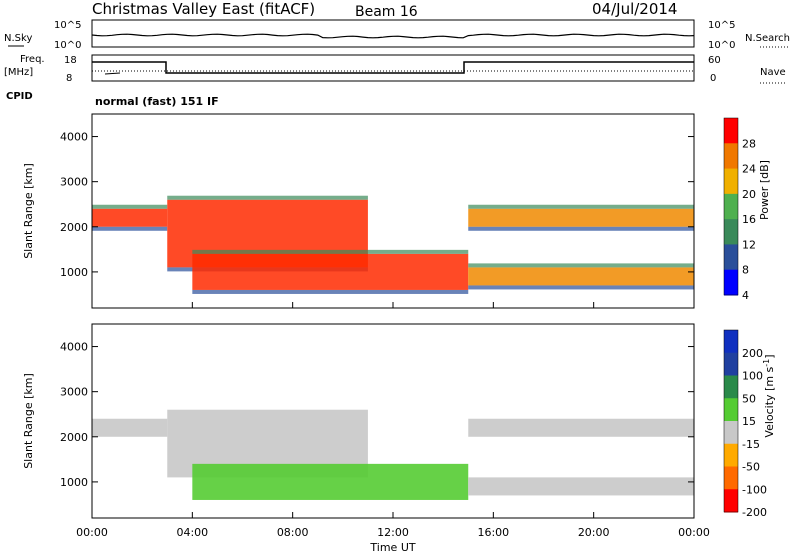 The width and height of the screenshot is (800, 554). Describe the element at coordinates (713, 78) in the screenshot. I see `freq-right-tick-bottom: 0` at that location.